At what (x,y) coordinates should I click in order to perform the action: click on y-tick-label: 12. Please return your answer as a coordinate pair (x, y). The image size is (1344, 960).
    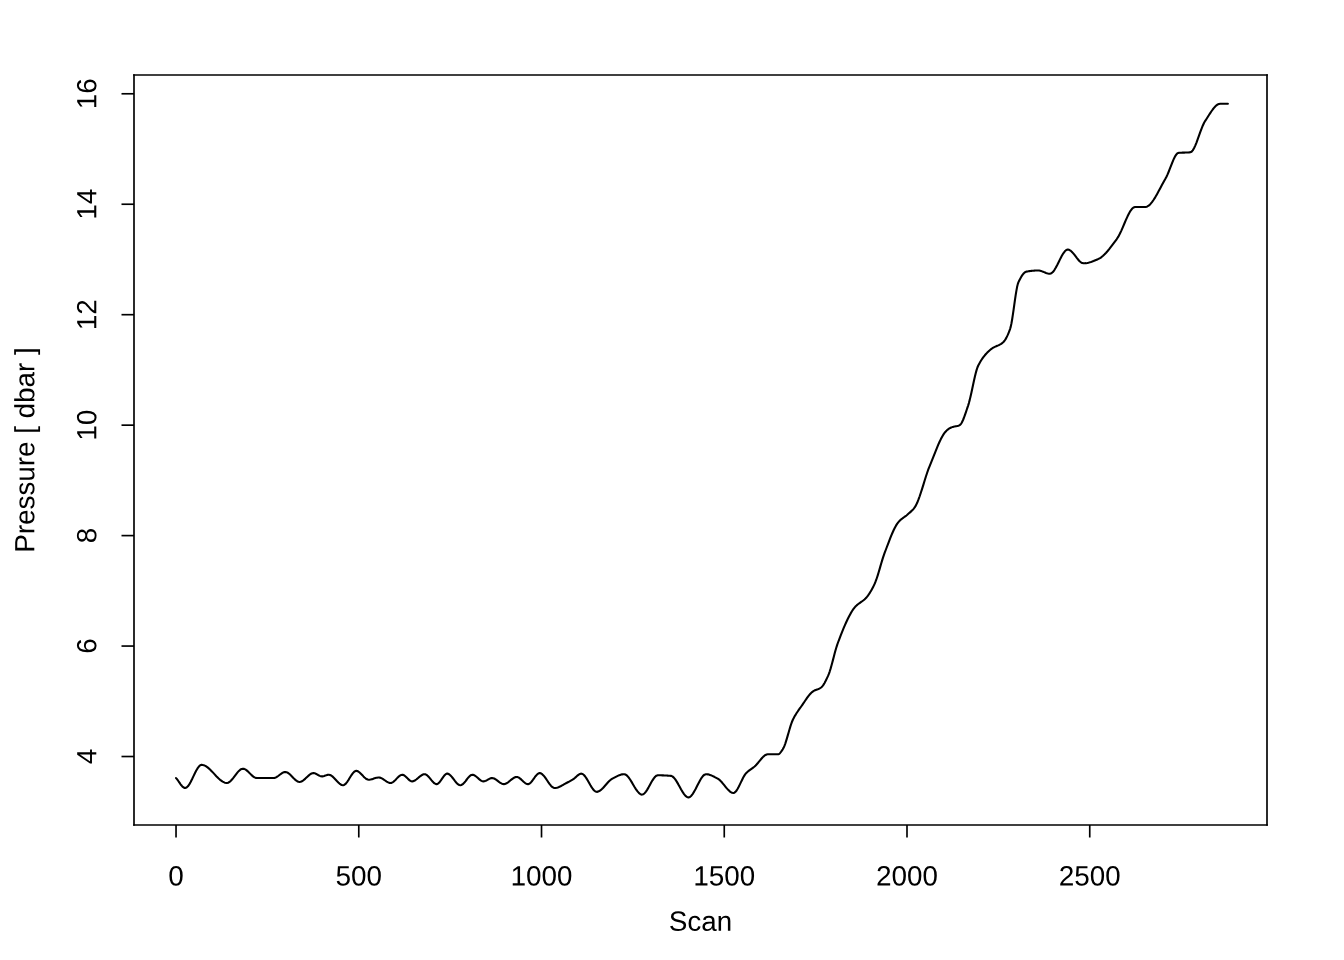
    Looking at the image, I should click on (86, 314).